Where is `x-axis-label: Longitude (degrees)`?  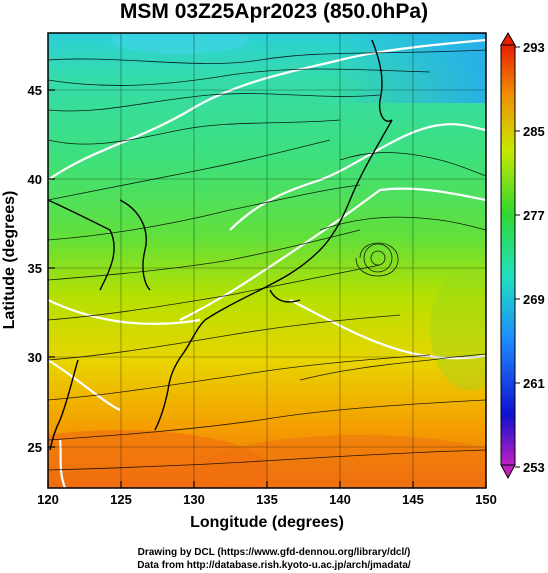 x-axis-label: Longitude (degrees) is located at coordinates (267, 522).